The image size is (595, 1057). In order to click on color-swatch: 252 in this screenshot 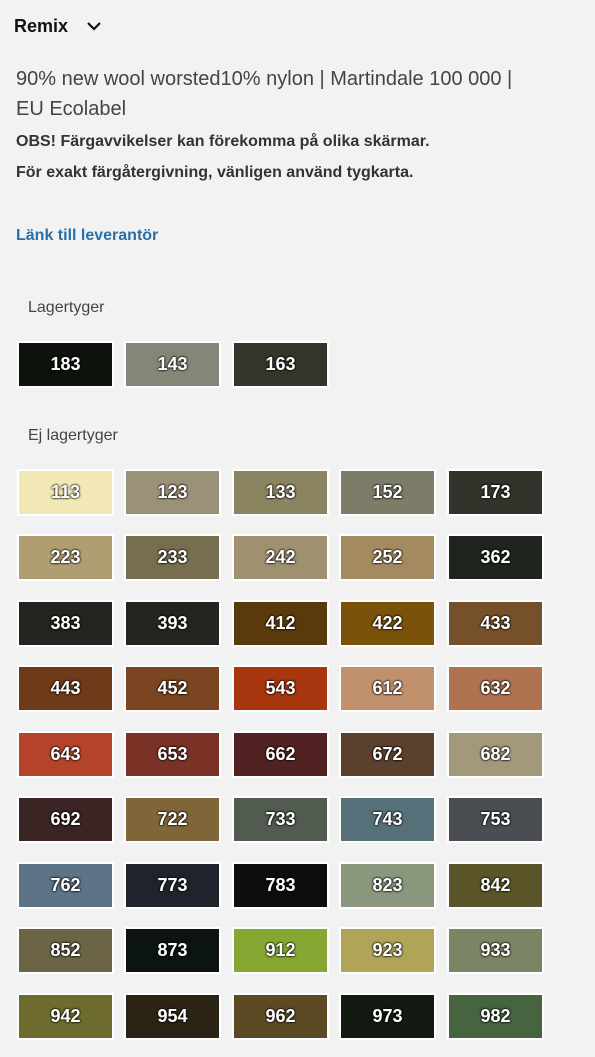, I will do `click(387, 557)`.